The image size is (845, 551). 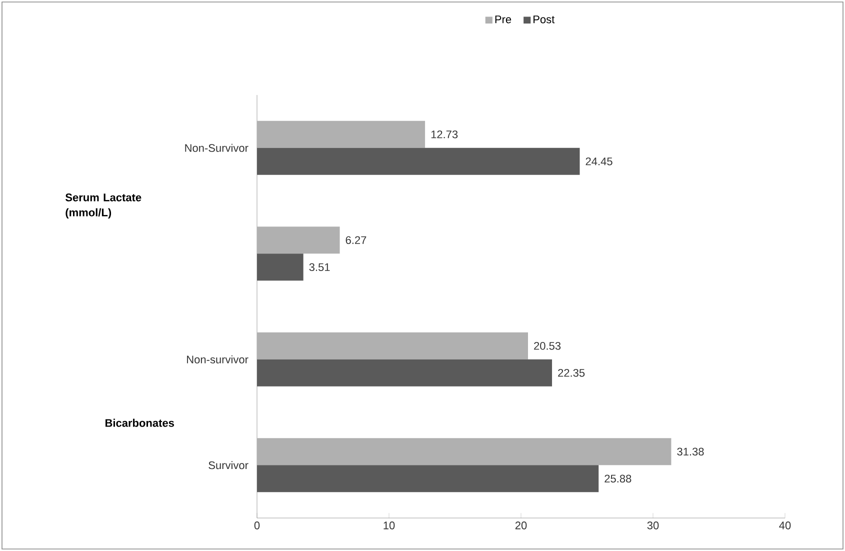 What do you see at coordinates (228, 465) in the screenshot?
I see `y-tick-label: Survivor` at bounding box center [228, 465].